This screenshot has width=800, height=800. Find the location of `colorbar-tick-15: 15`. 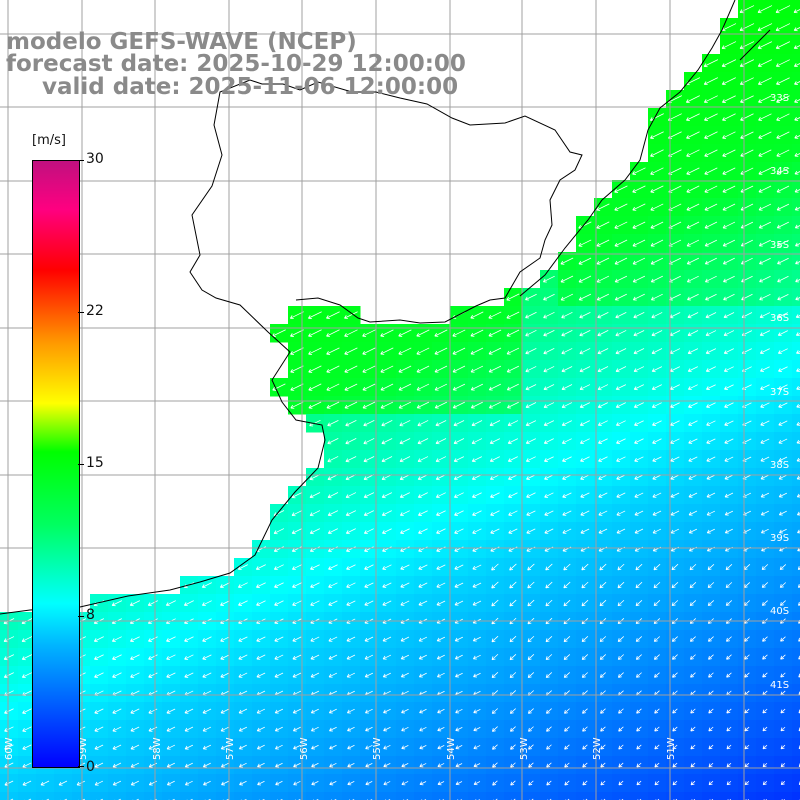

colorbar-tick-15: 15 is located at coordinates (95, 463).